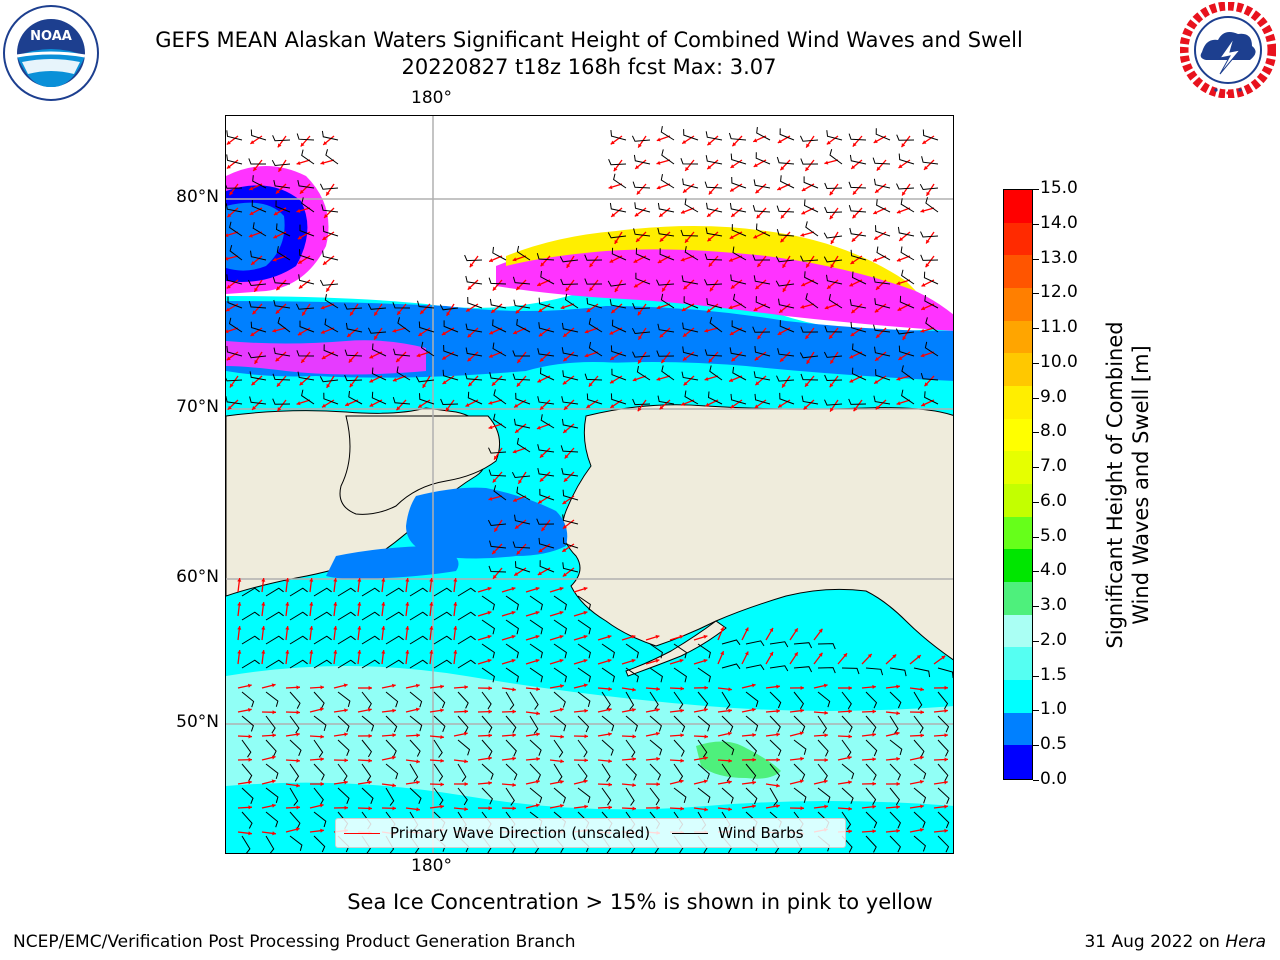  What do you see at coordinates (1115, 485) in the screenshot?
I see `colorbar-label-line-1: Significant Height of Combined` at bounding box center [1115, 485].